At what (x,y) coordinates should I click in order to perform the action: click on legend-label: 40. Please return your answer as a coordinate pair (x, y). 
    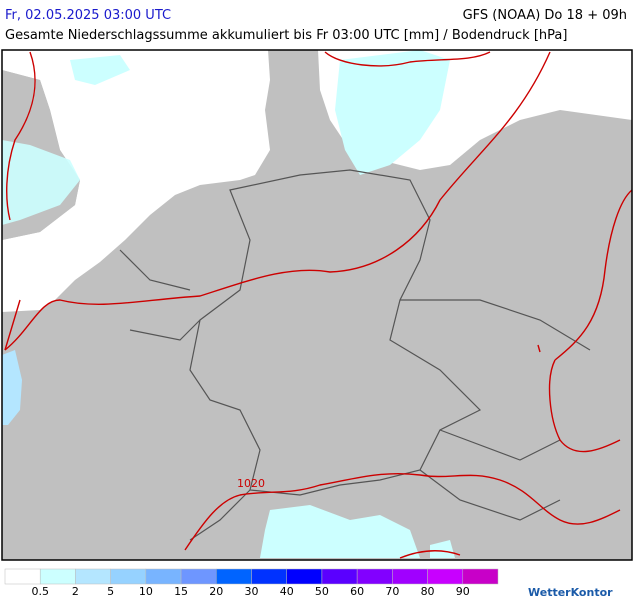
    Looking at the image, I should click on (287, 591).